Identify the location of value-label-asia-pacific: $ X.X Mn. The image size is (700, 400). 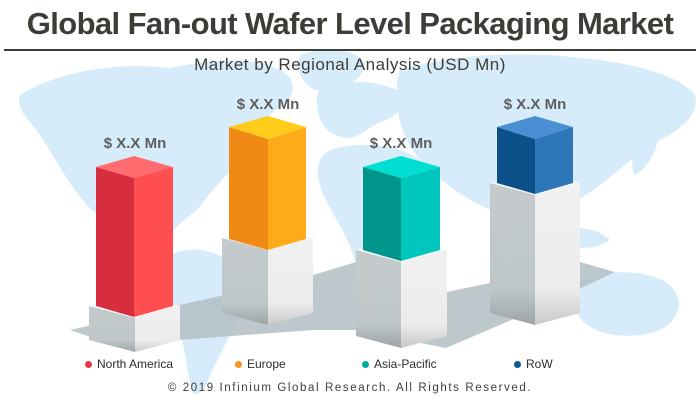
(401, 143).